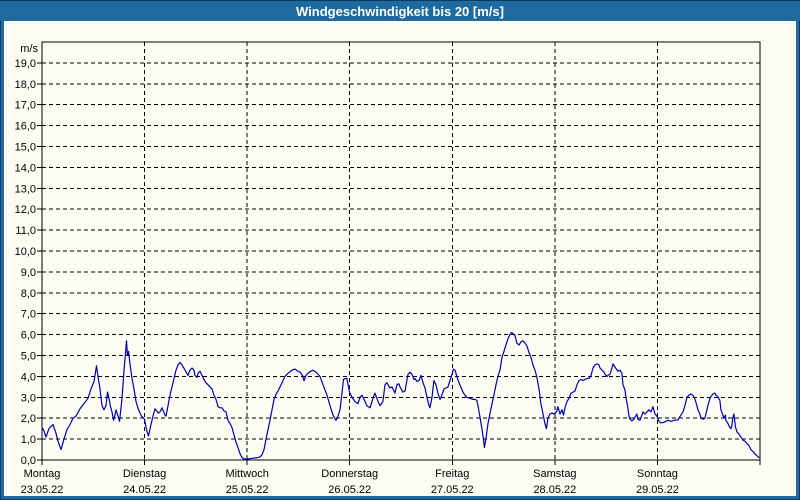  Describe the element at coordinates (25, 85) in the screenshot. I see `y-tick-label: 18,0` at that location.